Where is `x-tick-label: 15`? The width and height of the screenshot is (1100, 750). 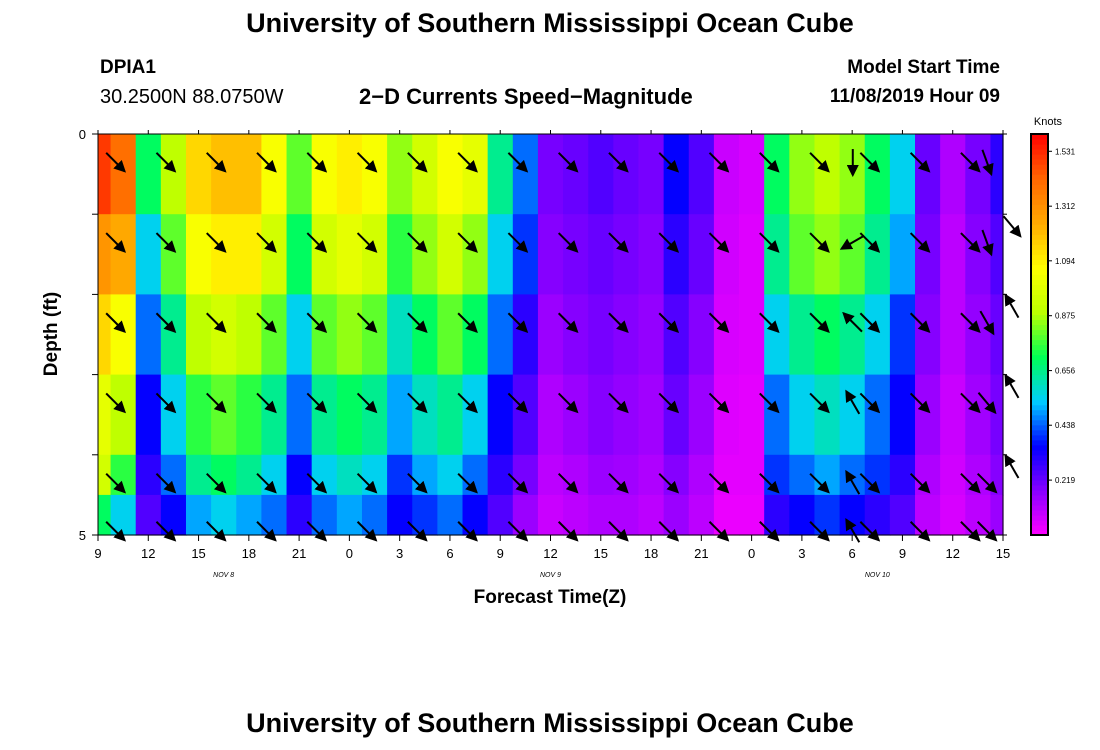
x-tick-label: 15 is located at coordinates (198, 553).